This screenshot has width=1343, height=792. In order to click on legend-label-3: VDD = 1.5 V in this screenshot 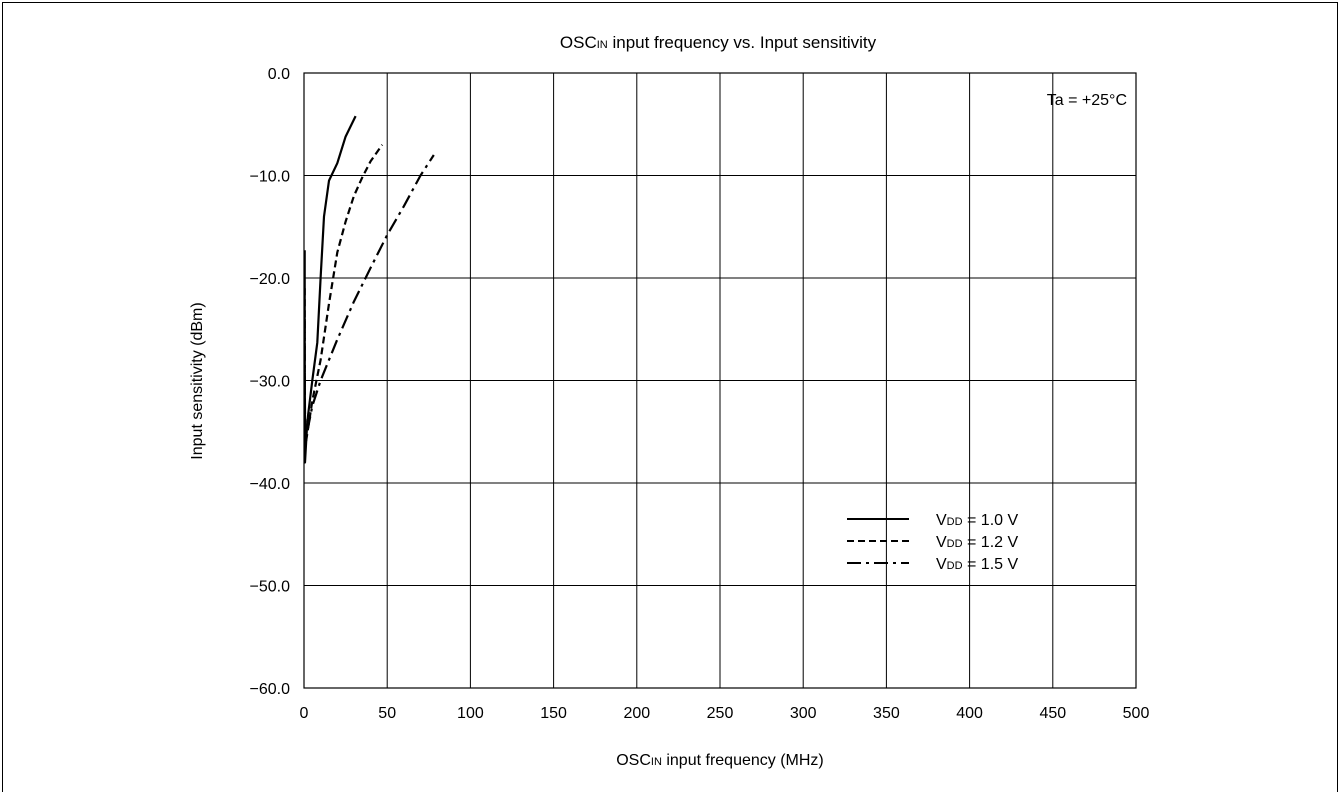, I will do `click(977, 564)`.